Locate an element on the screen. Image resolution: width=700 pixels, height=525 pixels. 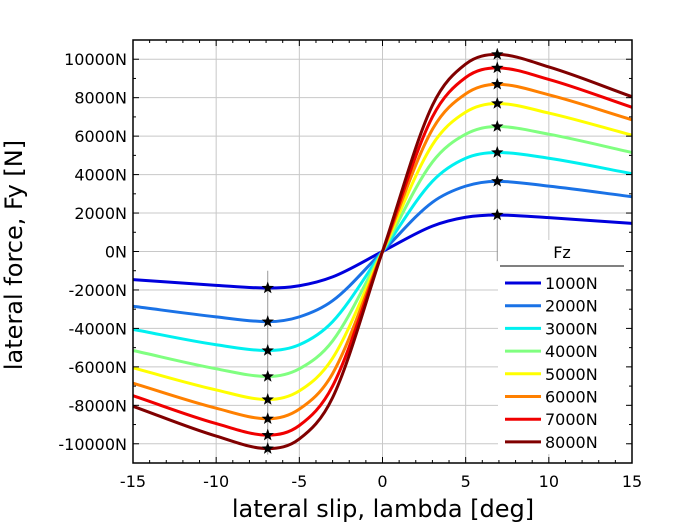
y-tick-label: 0N is located at coordinates (116, 252).